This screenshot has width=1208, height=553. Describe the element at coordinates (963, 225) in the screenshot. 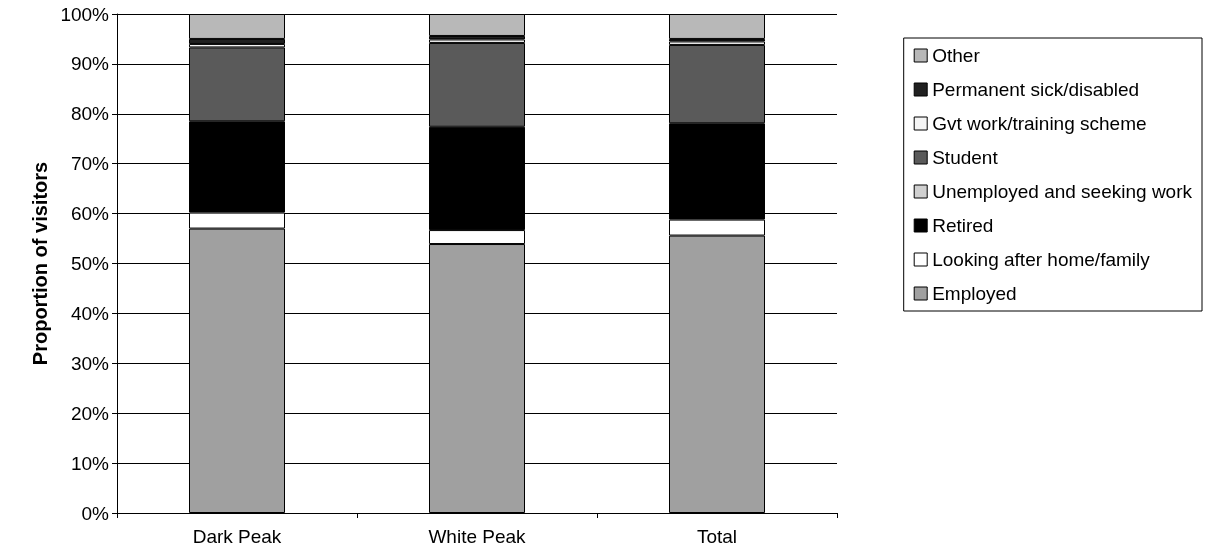

I see `legend-label: Retired` at that location.